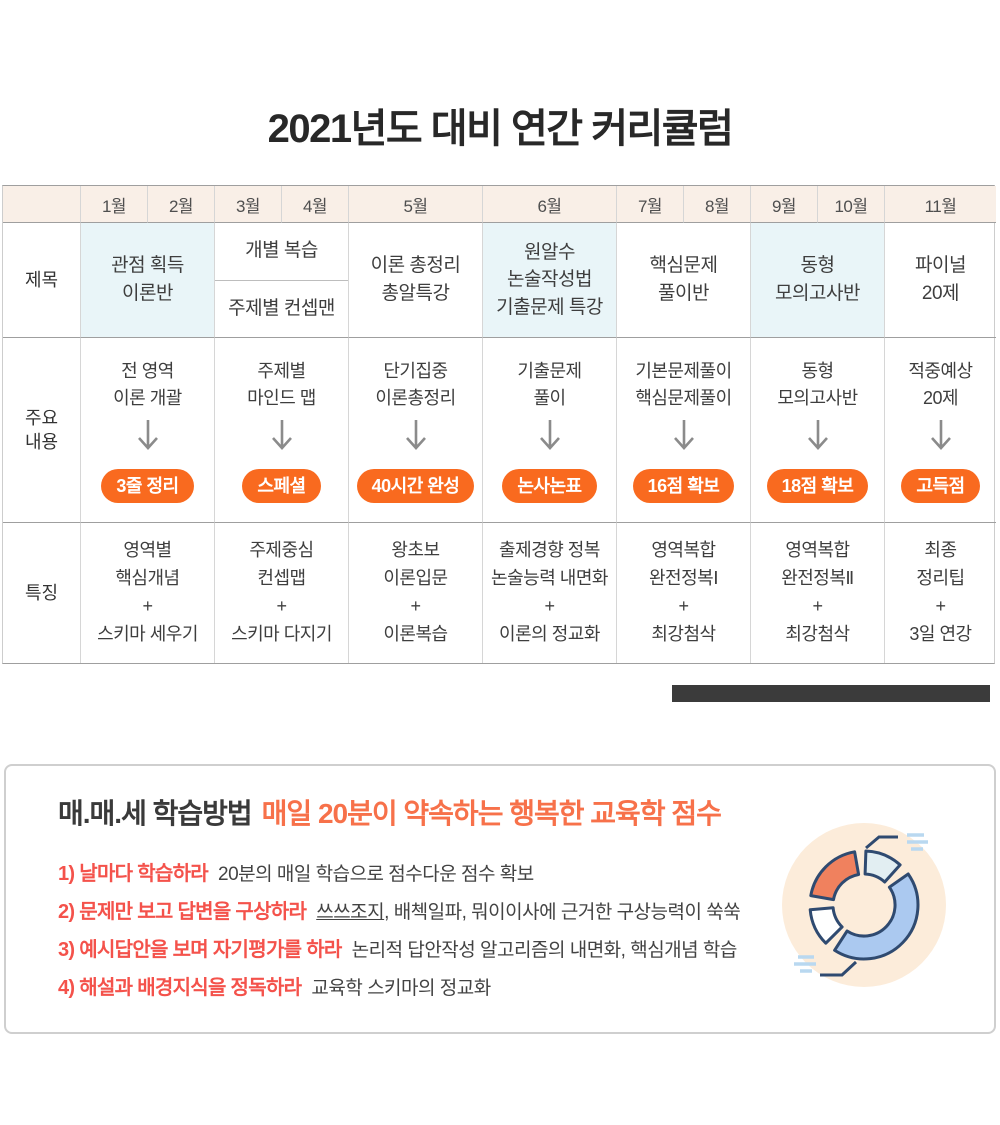 This screenshot has height=1125, width=1000. I want to click on method-item-lead: 1) 날마다 학습하라, so click(133, 874).